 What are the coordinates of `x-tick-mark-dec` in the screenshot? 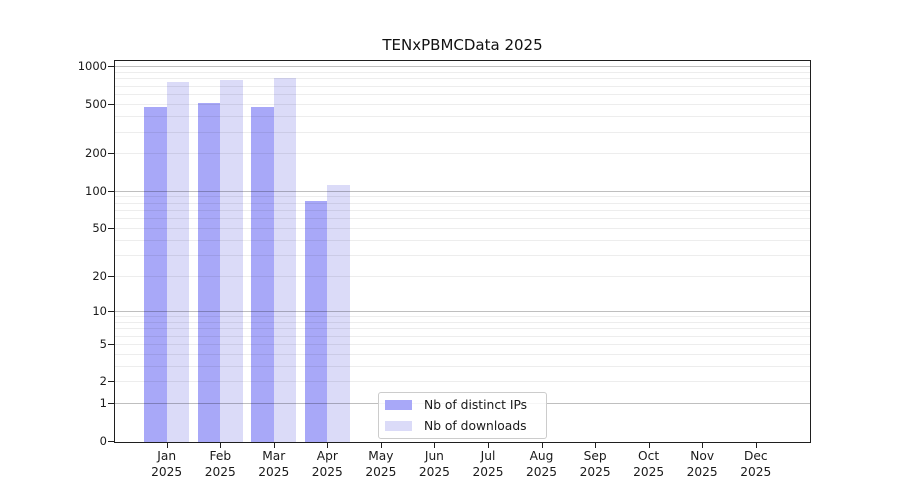 It's located at (756, 445).